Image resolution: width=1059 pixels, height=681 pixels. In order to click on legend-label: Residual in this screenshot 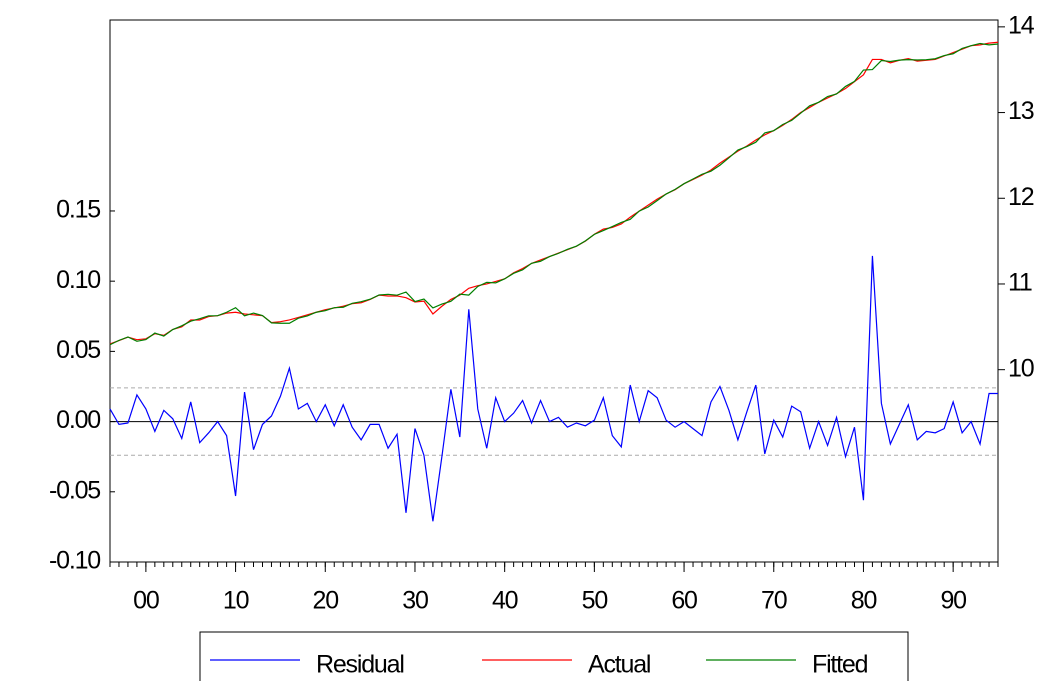, I will do `click(360, 665)`.